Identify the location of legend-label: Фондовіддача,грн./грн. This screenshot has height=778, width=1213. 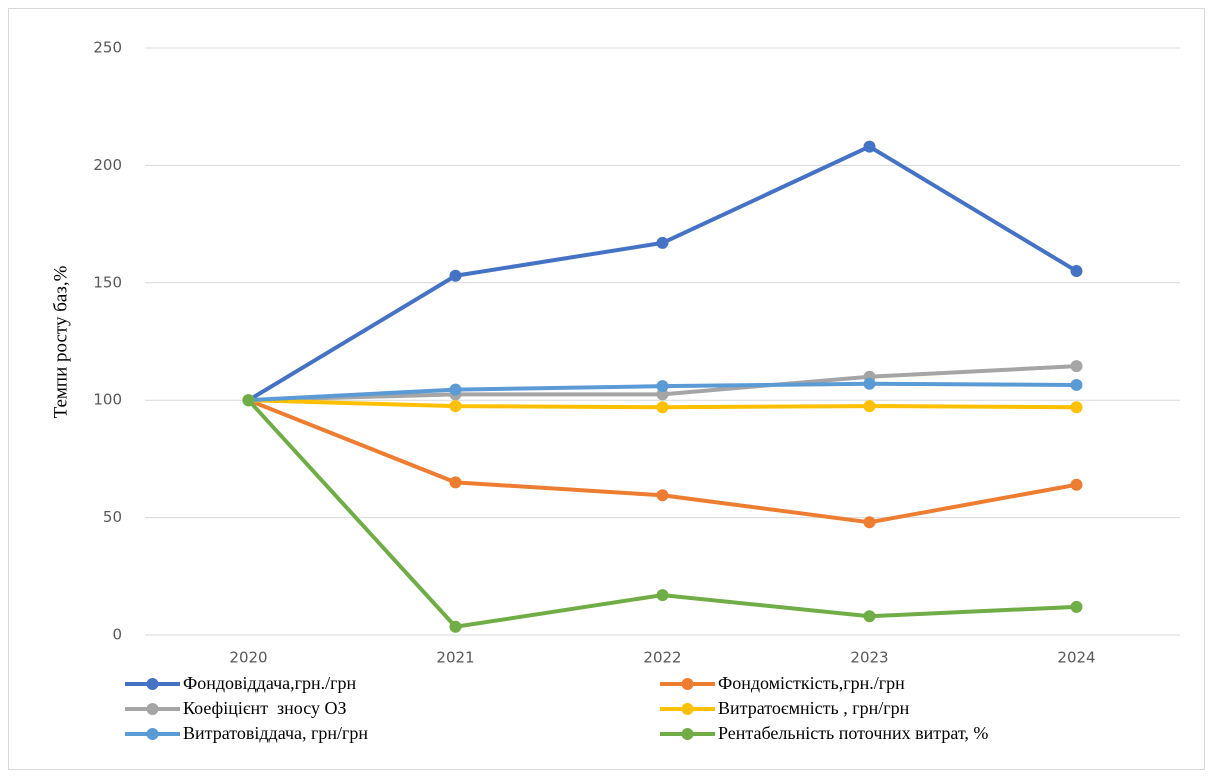
(270, 683).